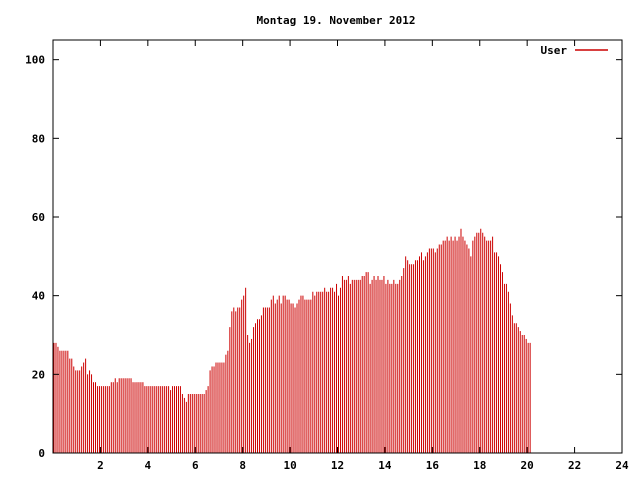  What do you see at coordinates (433, 465) in the screenshot?
I see `x-tick-label: 16` at bounding box center [433, 465].